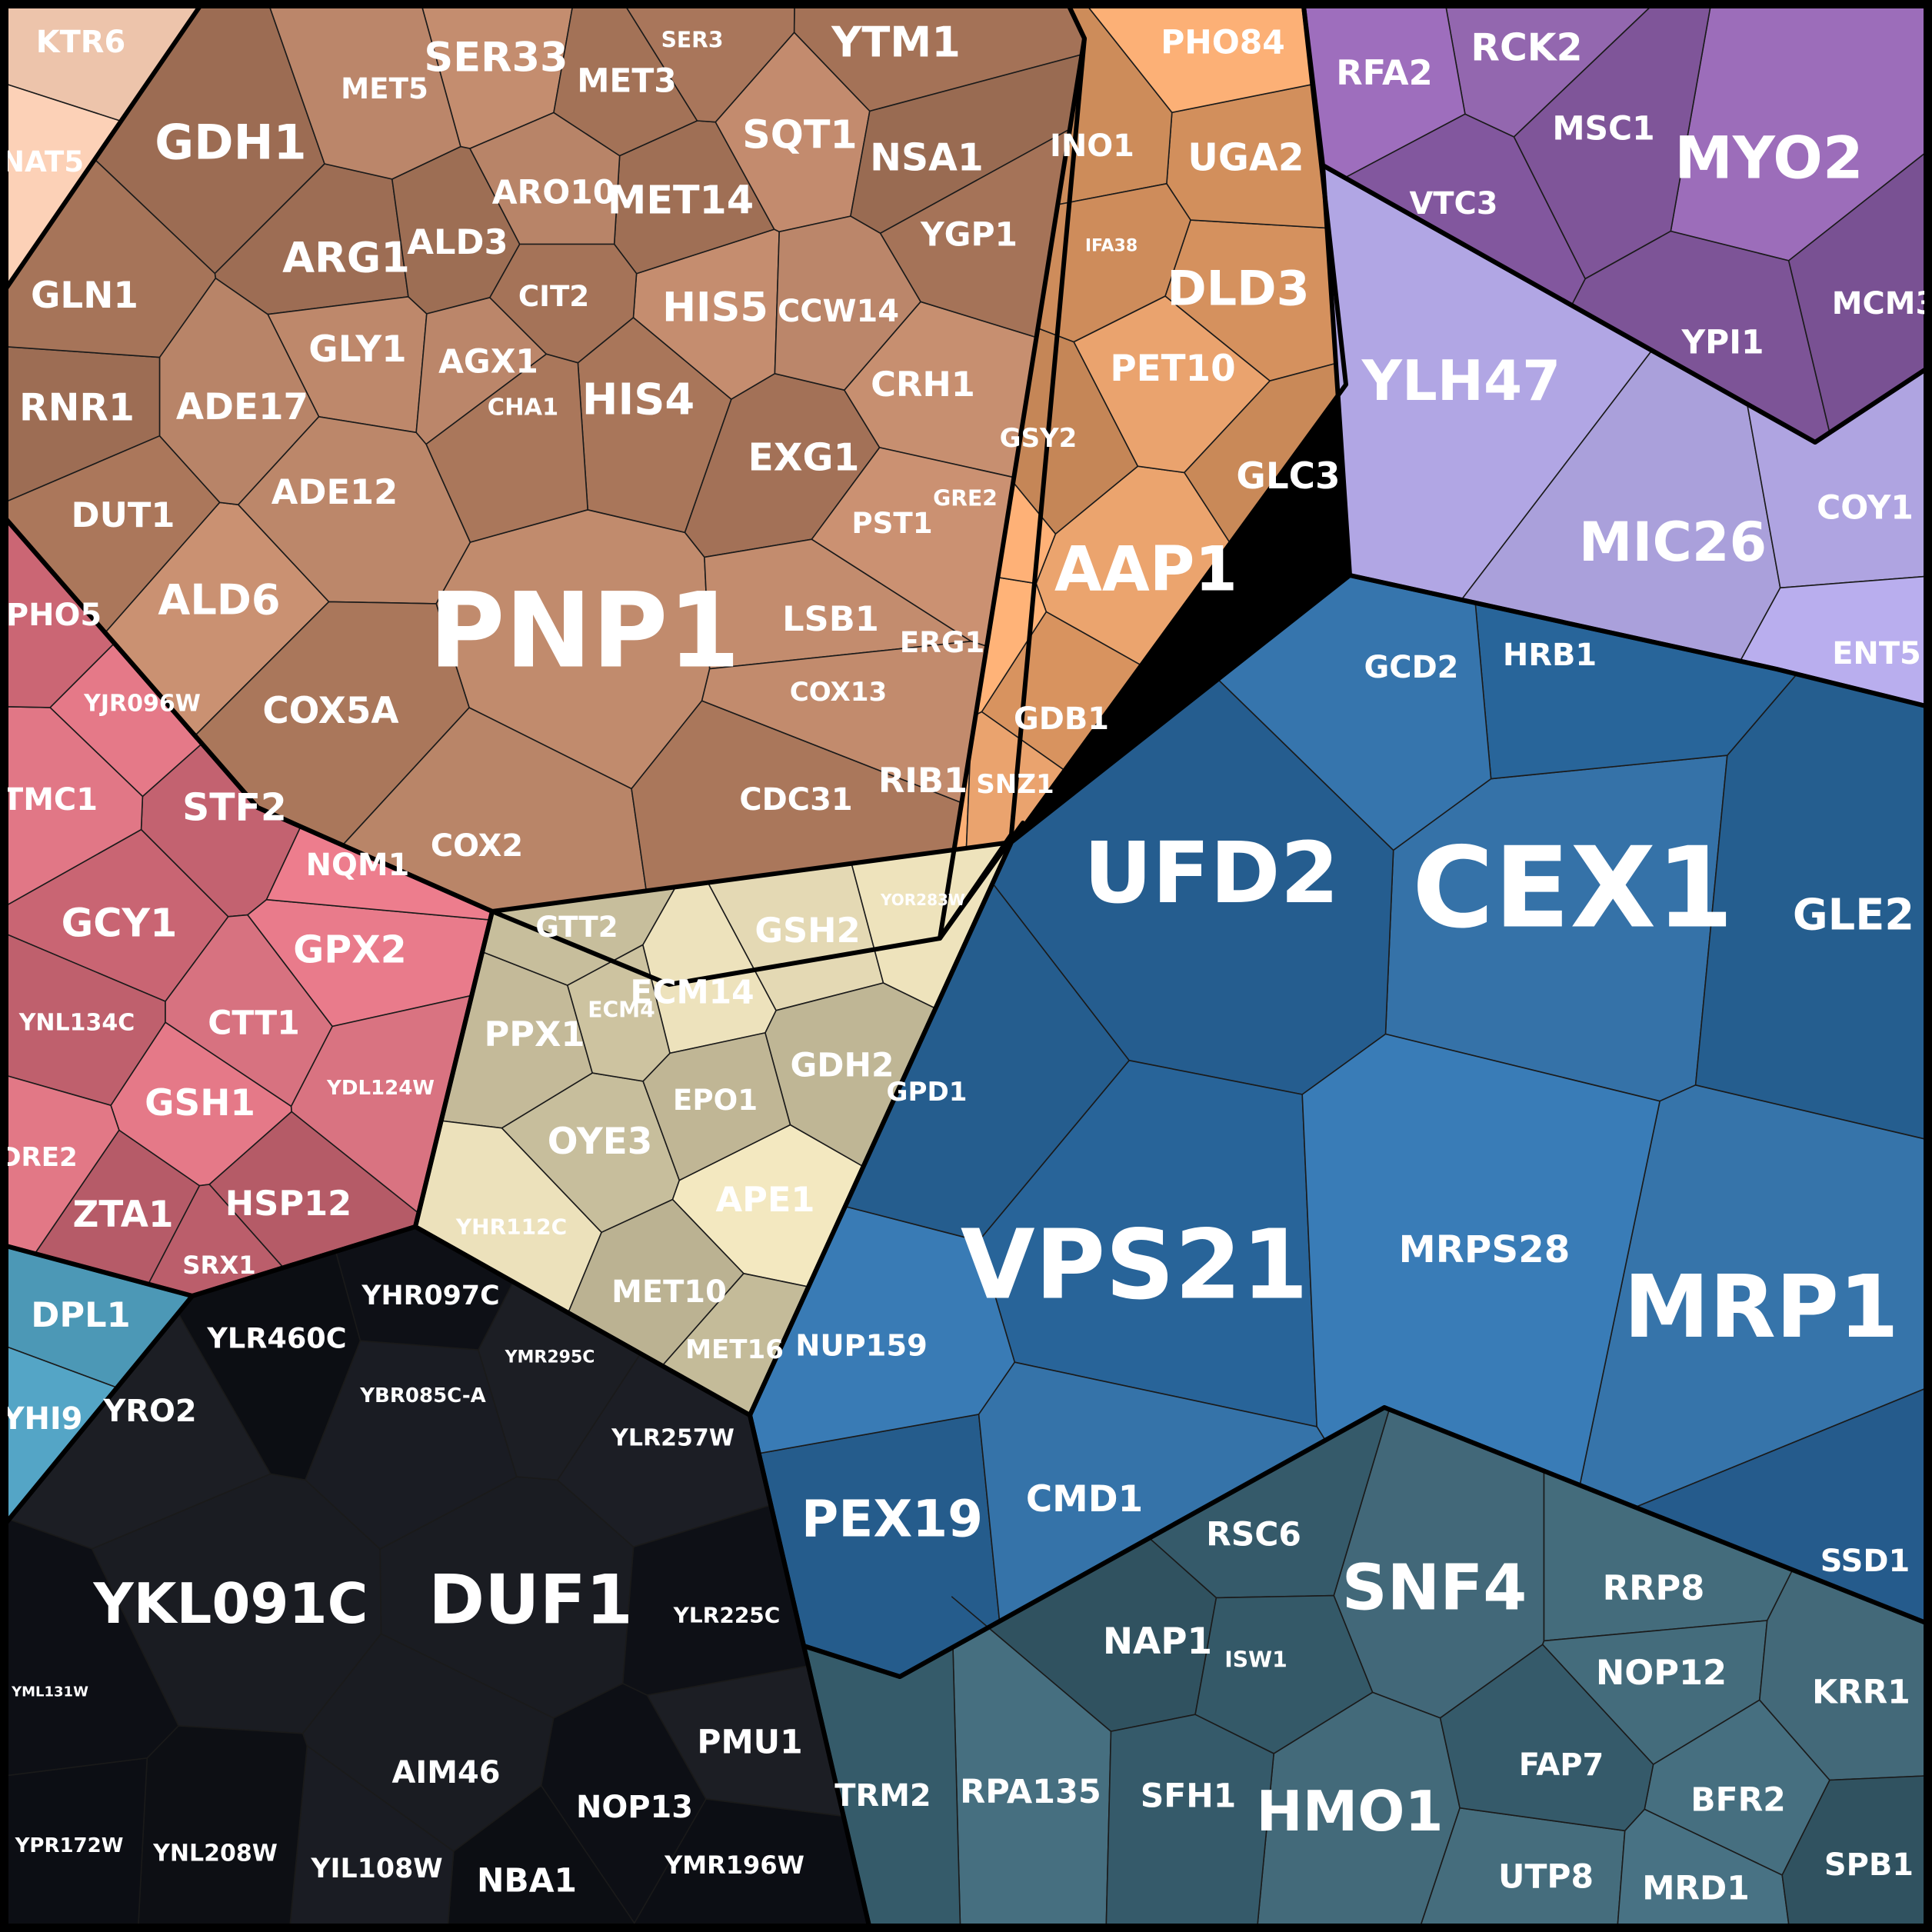 Image resolution: width=1932 pixels, height=1932 pixels. I want to click on label-crh1: CRH1, so click(923, 385).